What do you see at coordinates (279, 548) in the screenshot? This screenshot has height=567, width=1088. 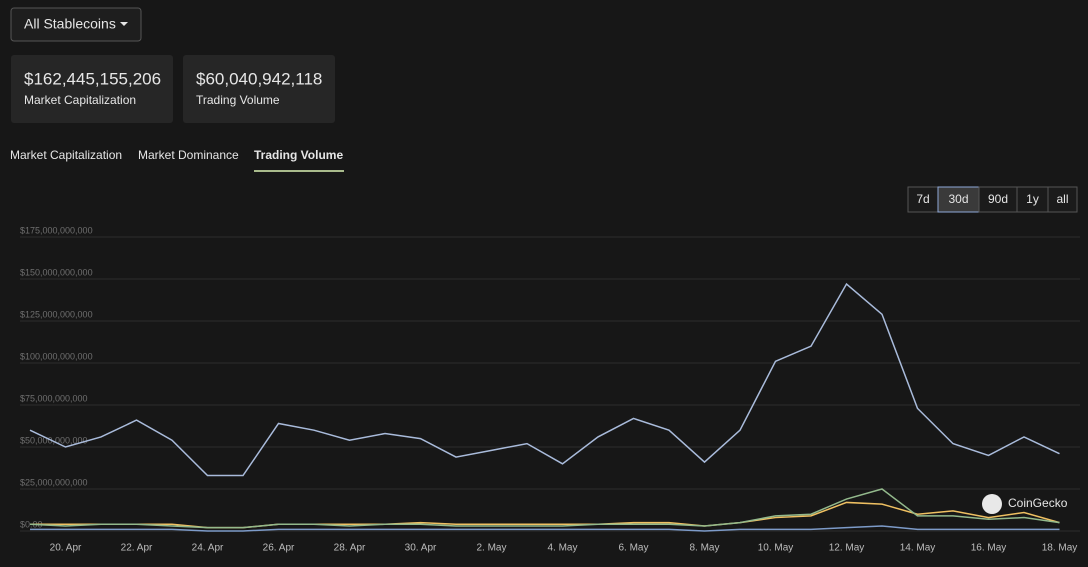 I see `x-tick-label: 26. Apr` at bounding box center [279, 548].